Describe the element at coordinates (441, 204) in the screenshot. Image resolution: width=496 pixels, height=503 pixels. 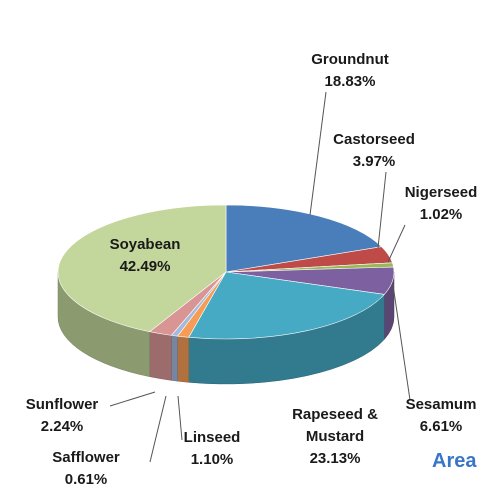
I see `data-label: Nigerseed 1.02%` at that location.